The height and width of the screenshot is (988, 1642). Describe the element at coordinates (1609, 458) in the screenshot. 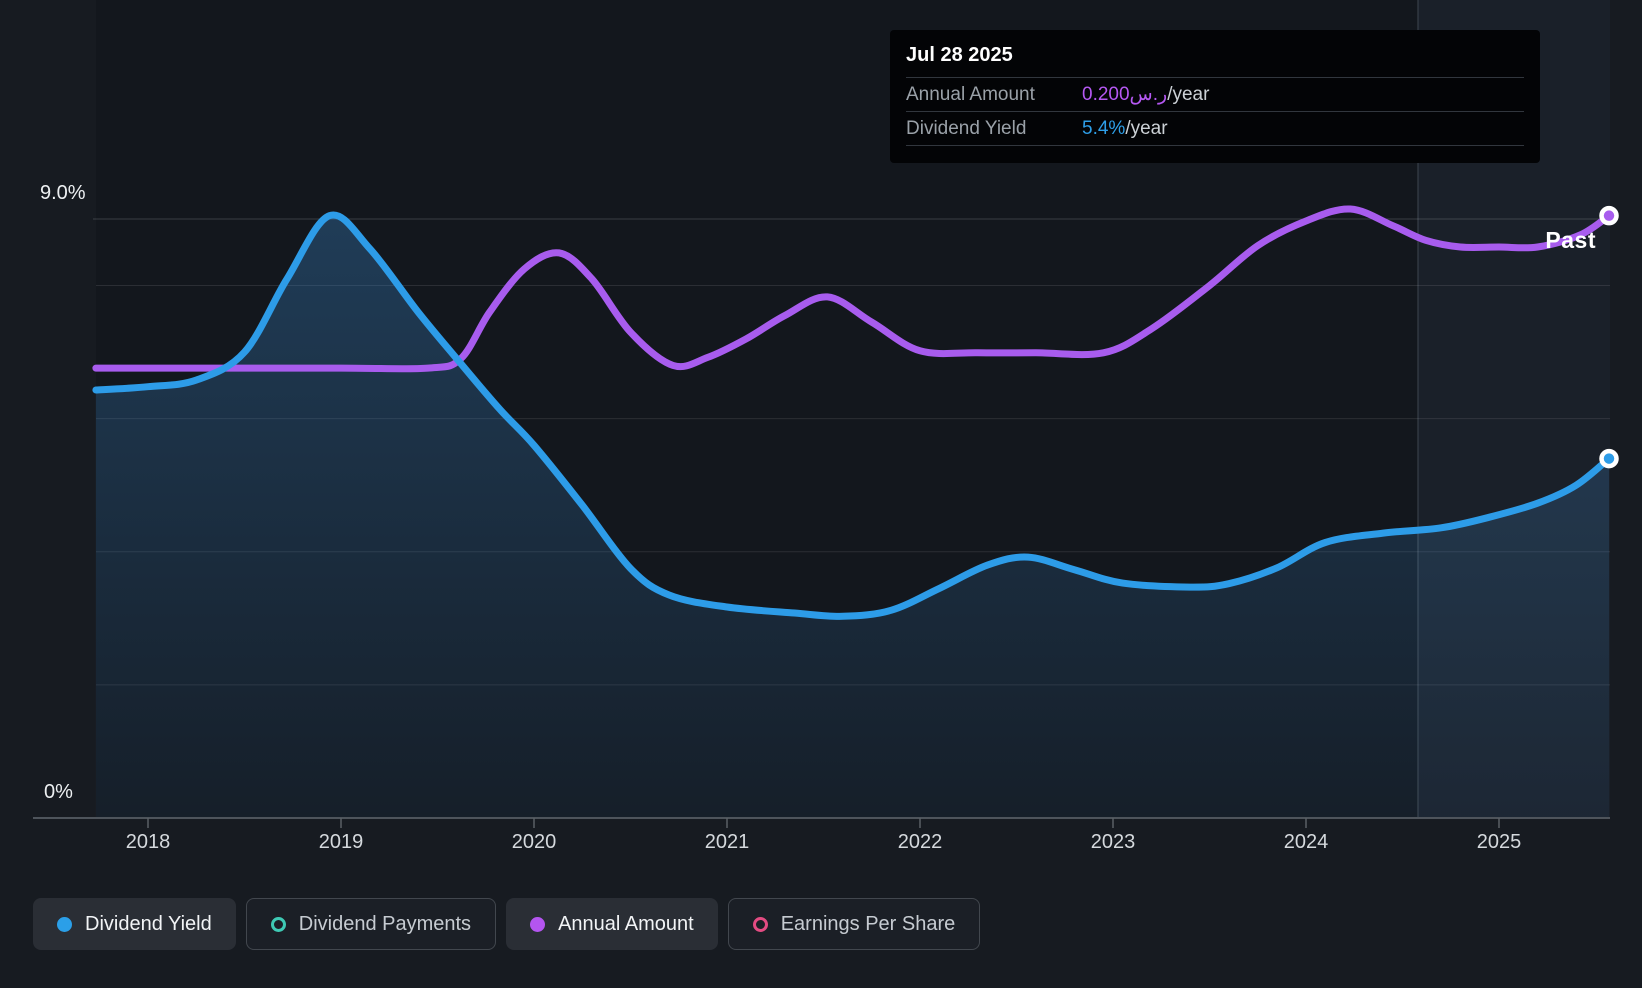

I see `dividend-yield-end-marker` at that location.